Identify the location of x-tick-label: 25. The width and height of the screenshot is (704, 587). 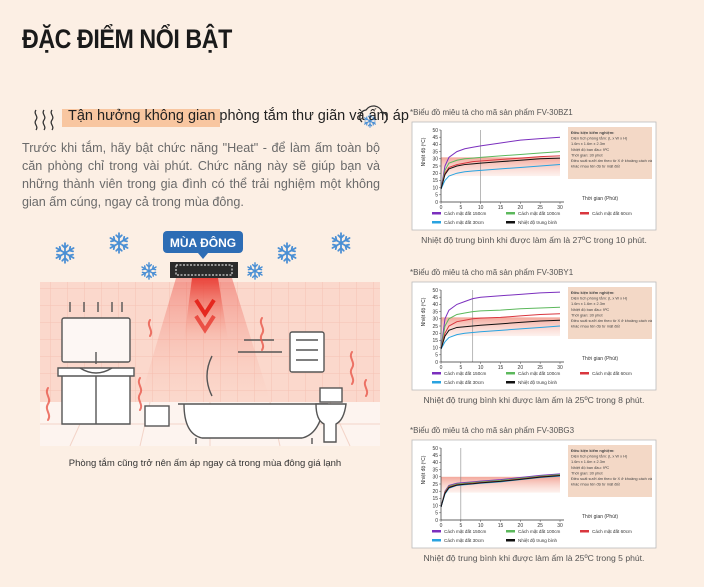
(540, 208).